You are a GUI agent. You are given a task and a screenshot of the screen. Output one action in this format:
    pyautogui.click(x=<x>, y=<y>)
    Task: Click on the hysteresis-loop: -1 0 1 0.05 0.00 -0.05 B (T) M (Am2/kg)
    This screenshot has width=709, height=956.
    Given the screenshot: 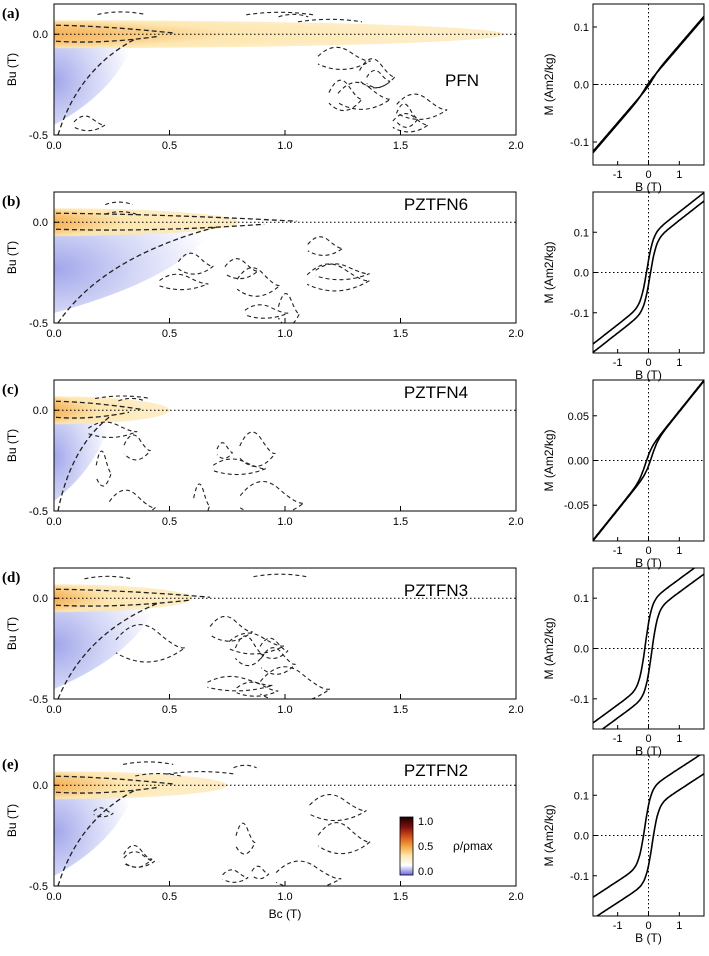 What is the action you would take?
    pyautogui.click(x=623, y=474)
    